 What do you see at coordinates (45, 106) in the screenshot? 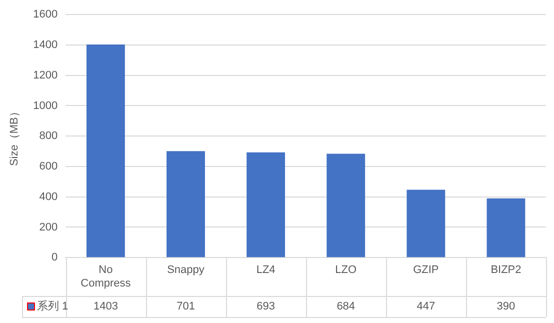
I see `y-tick-label: 1000` at bounding box center [45, 106].